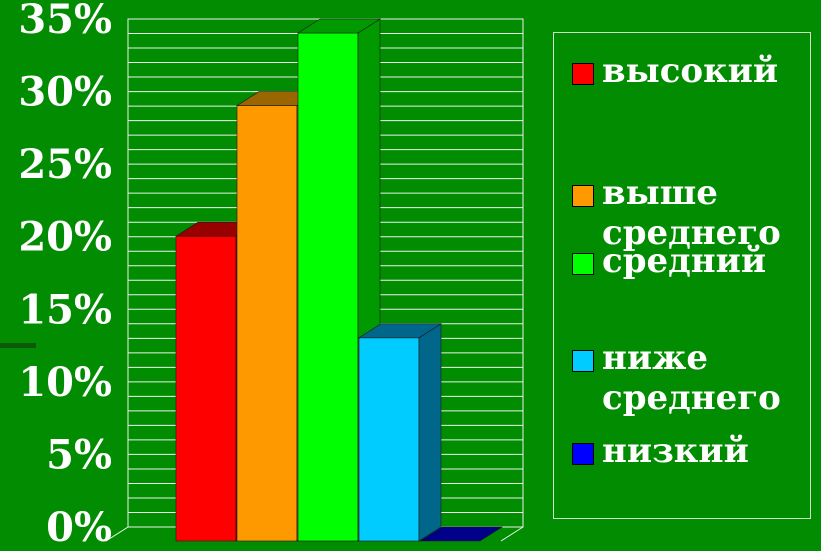 This screenshot has width=821, height=551. What do you see at coordinates (65, 309) in the screenshot?
I see `y-tick-label: 15%` at bounding box center [65, 309].